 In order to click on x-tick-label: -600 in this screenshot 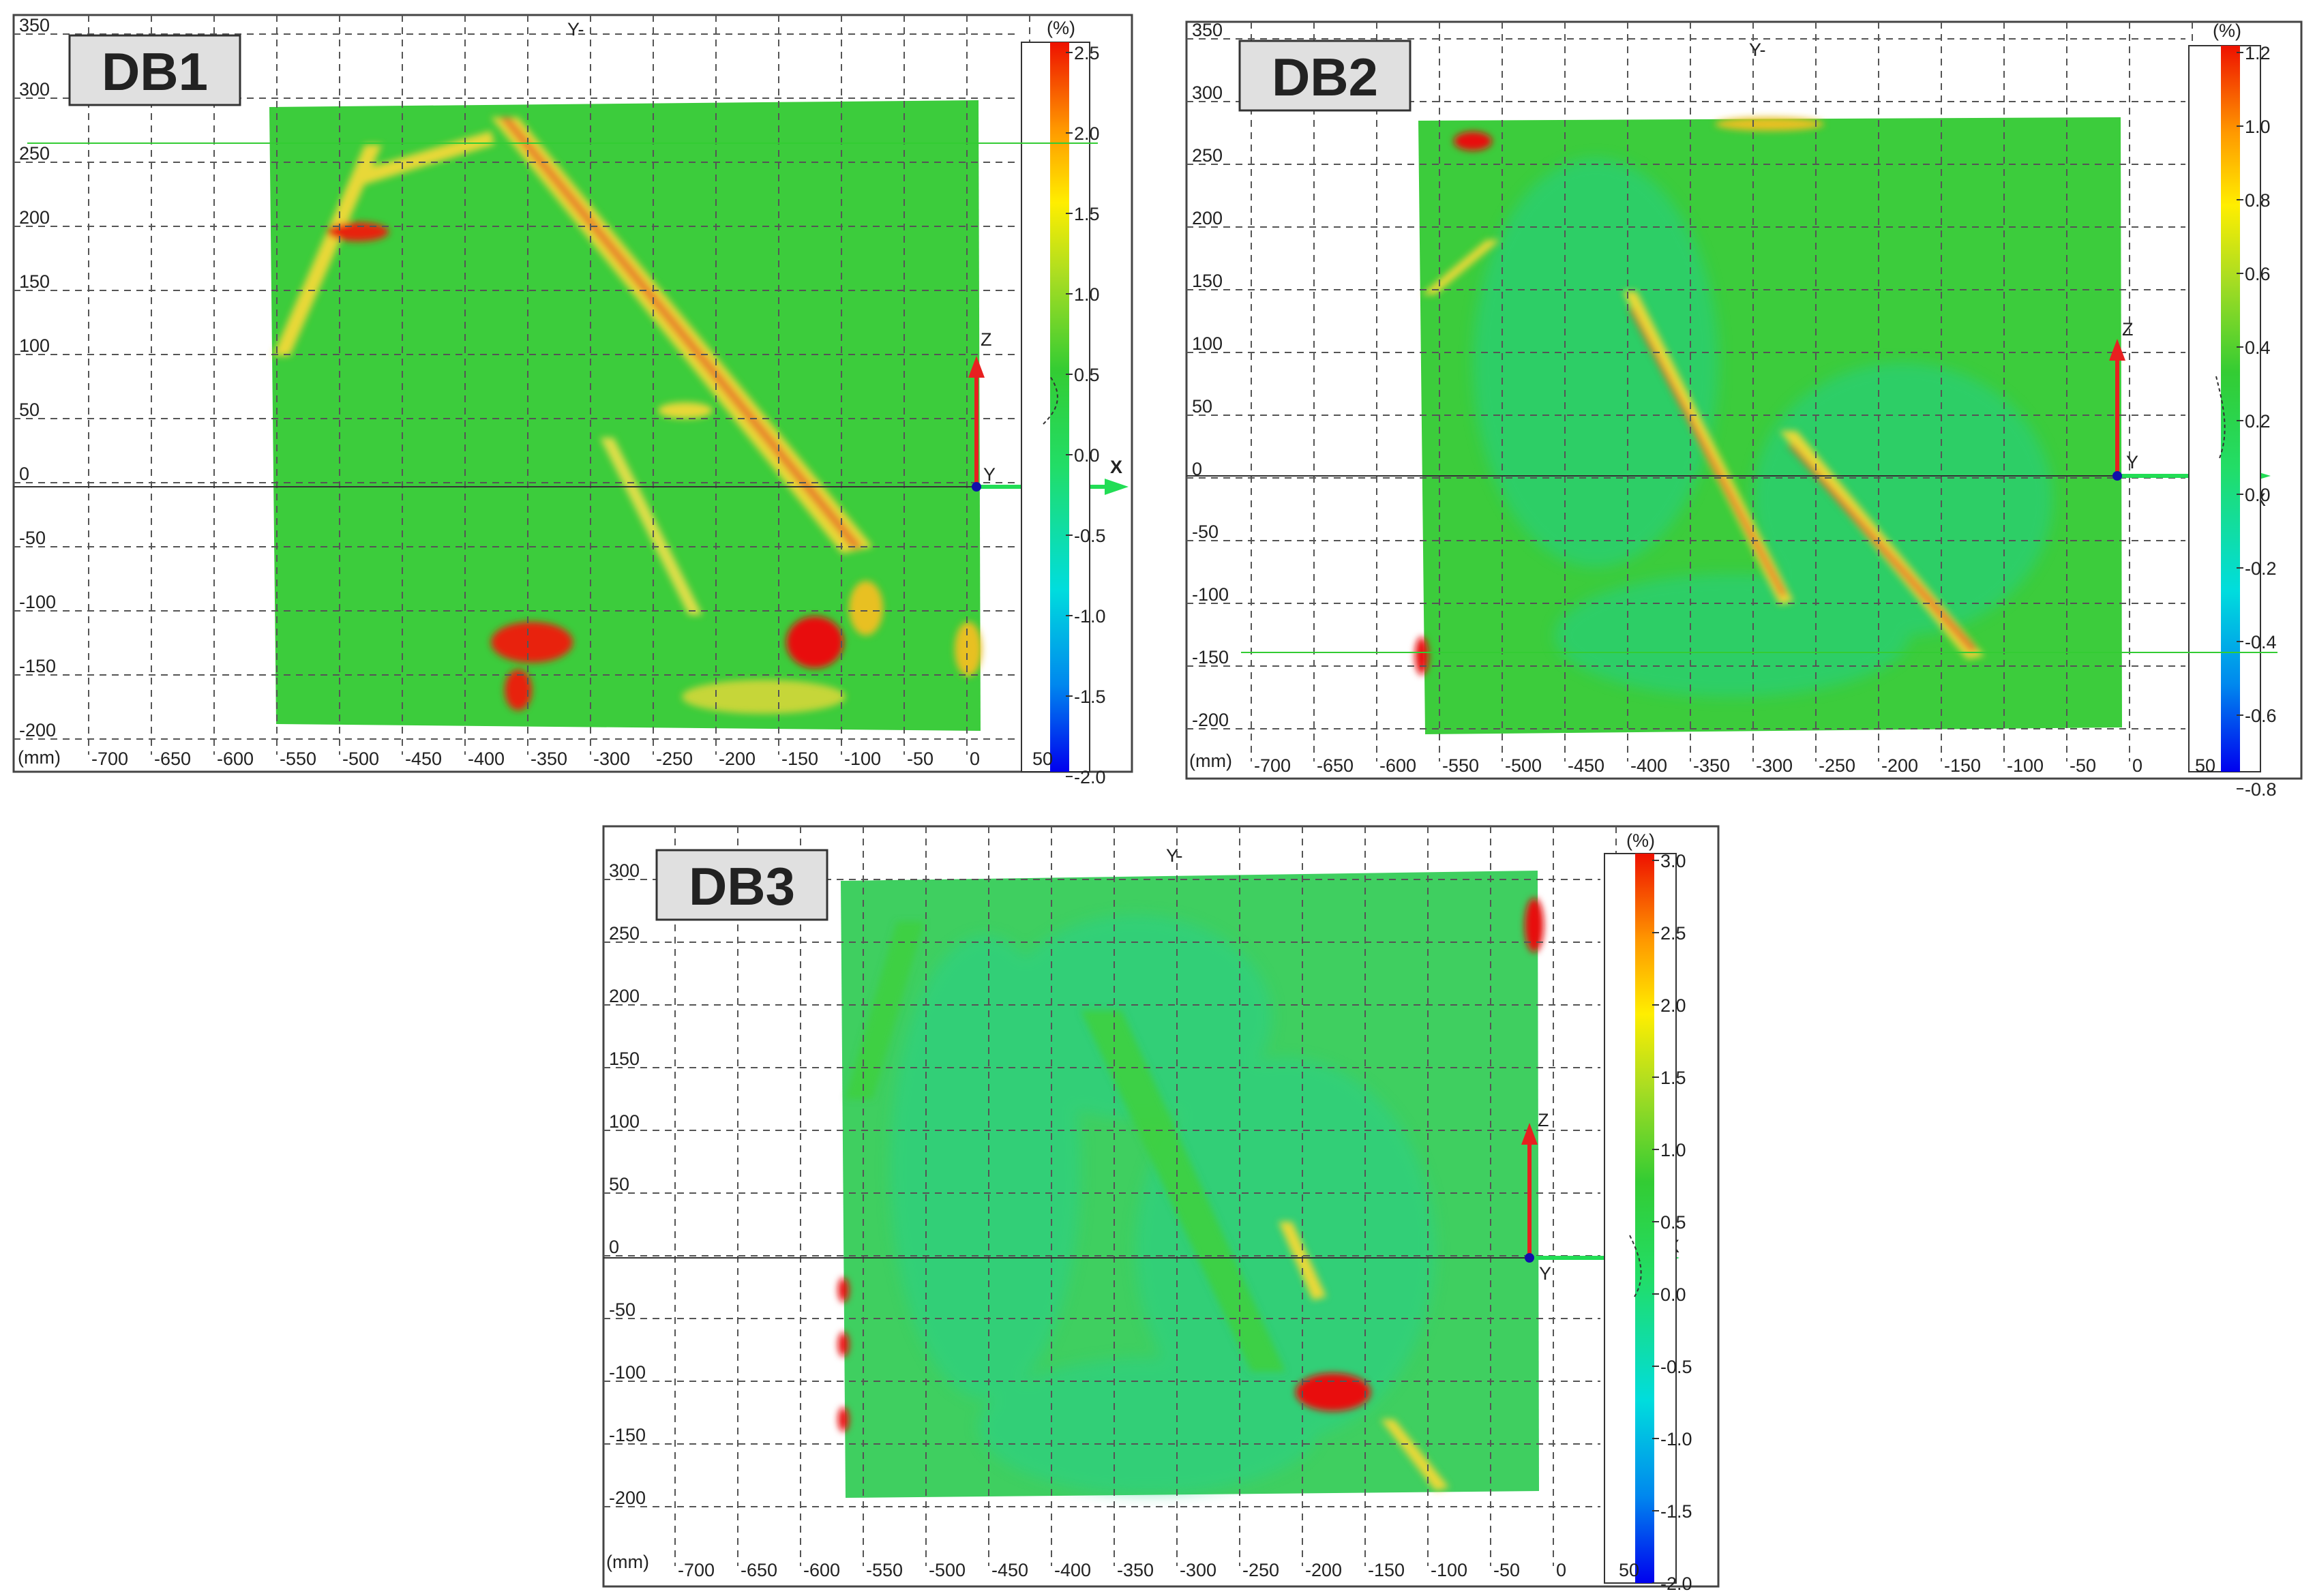, I will do `click(1398, 765)`.